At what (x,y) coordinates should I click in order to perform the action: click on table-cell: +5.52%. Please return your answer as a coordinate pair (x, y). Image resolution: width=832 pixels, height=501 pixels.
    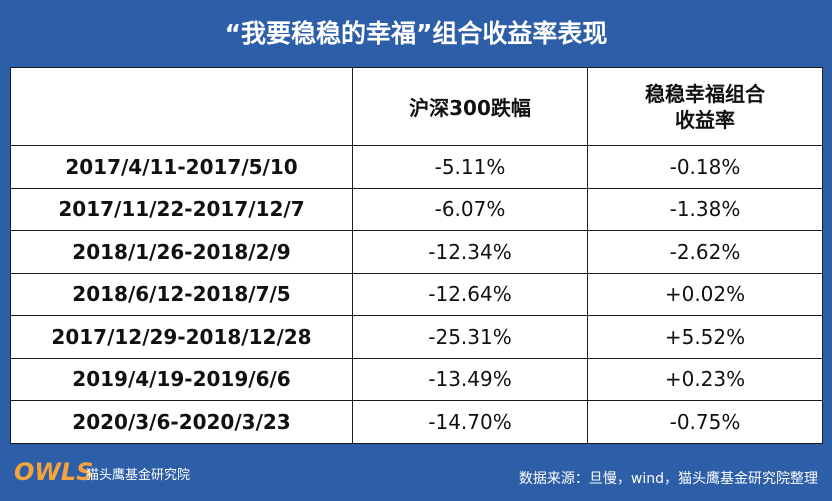
    Looking at the image, I should click on (705, 337).